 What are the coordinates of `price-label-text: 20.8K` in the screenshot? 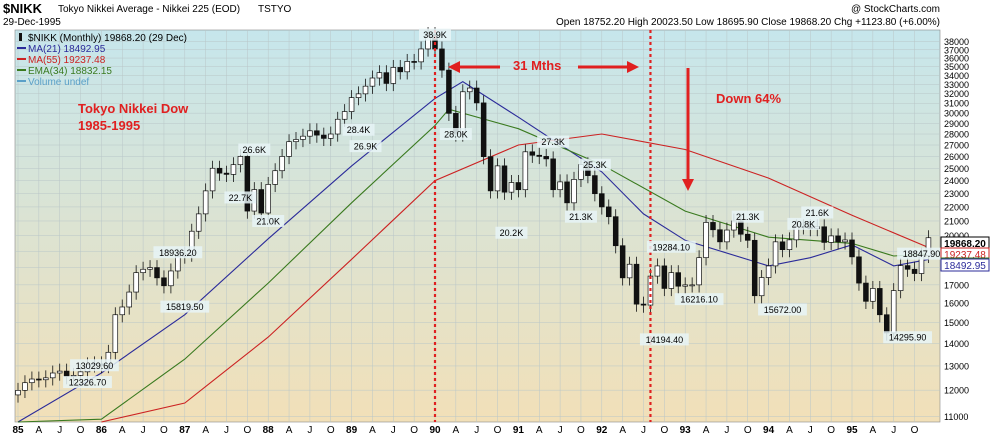 It's located at (804, 224).